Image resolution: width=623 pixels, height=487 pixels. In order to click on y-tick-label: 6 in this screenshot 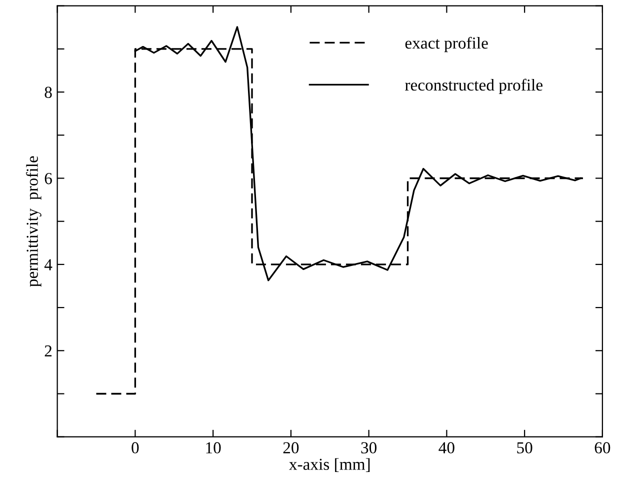, I will do `click(48, 178)`.